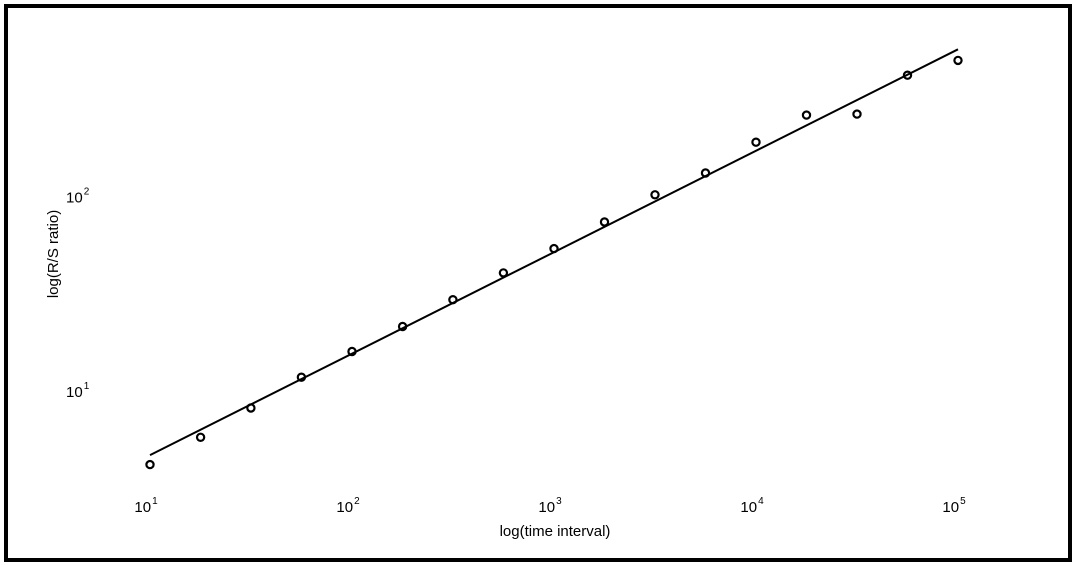 The height and width of the screenshot is (570, 1080). I want to click on y-tick-label: 10², so click(78, 197).